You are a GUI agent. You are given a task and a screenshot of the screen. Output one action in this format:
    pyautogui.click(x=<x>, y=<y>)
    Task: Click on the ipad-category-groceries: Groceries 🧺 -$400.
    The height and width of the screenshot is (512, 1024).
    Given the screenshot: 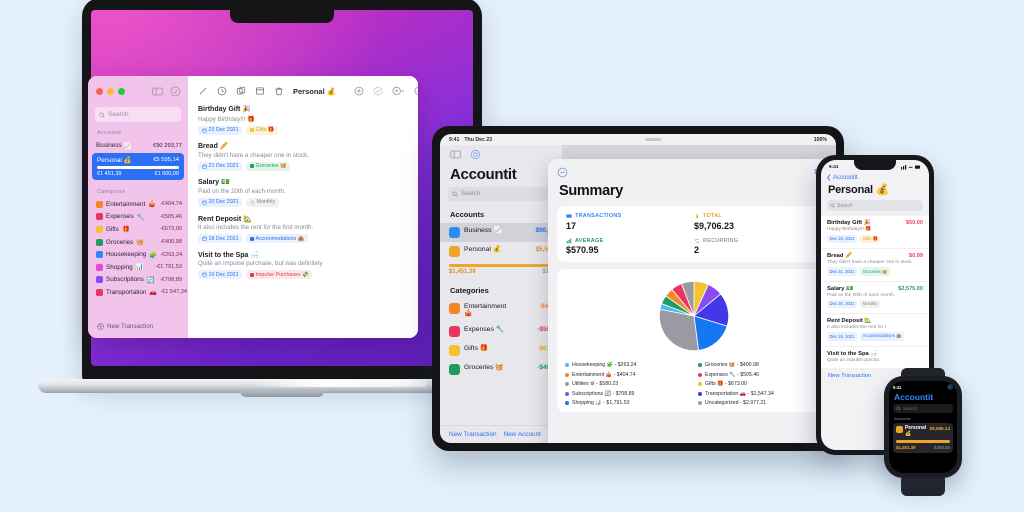 What is the action you would take?
    pyautogui.click(x=501, y=369)
    